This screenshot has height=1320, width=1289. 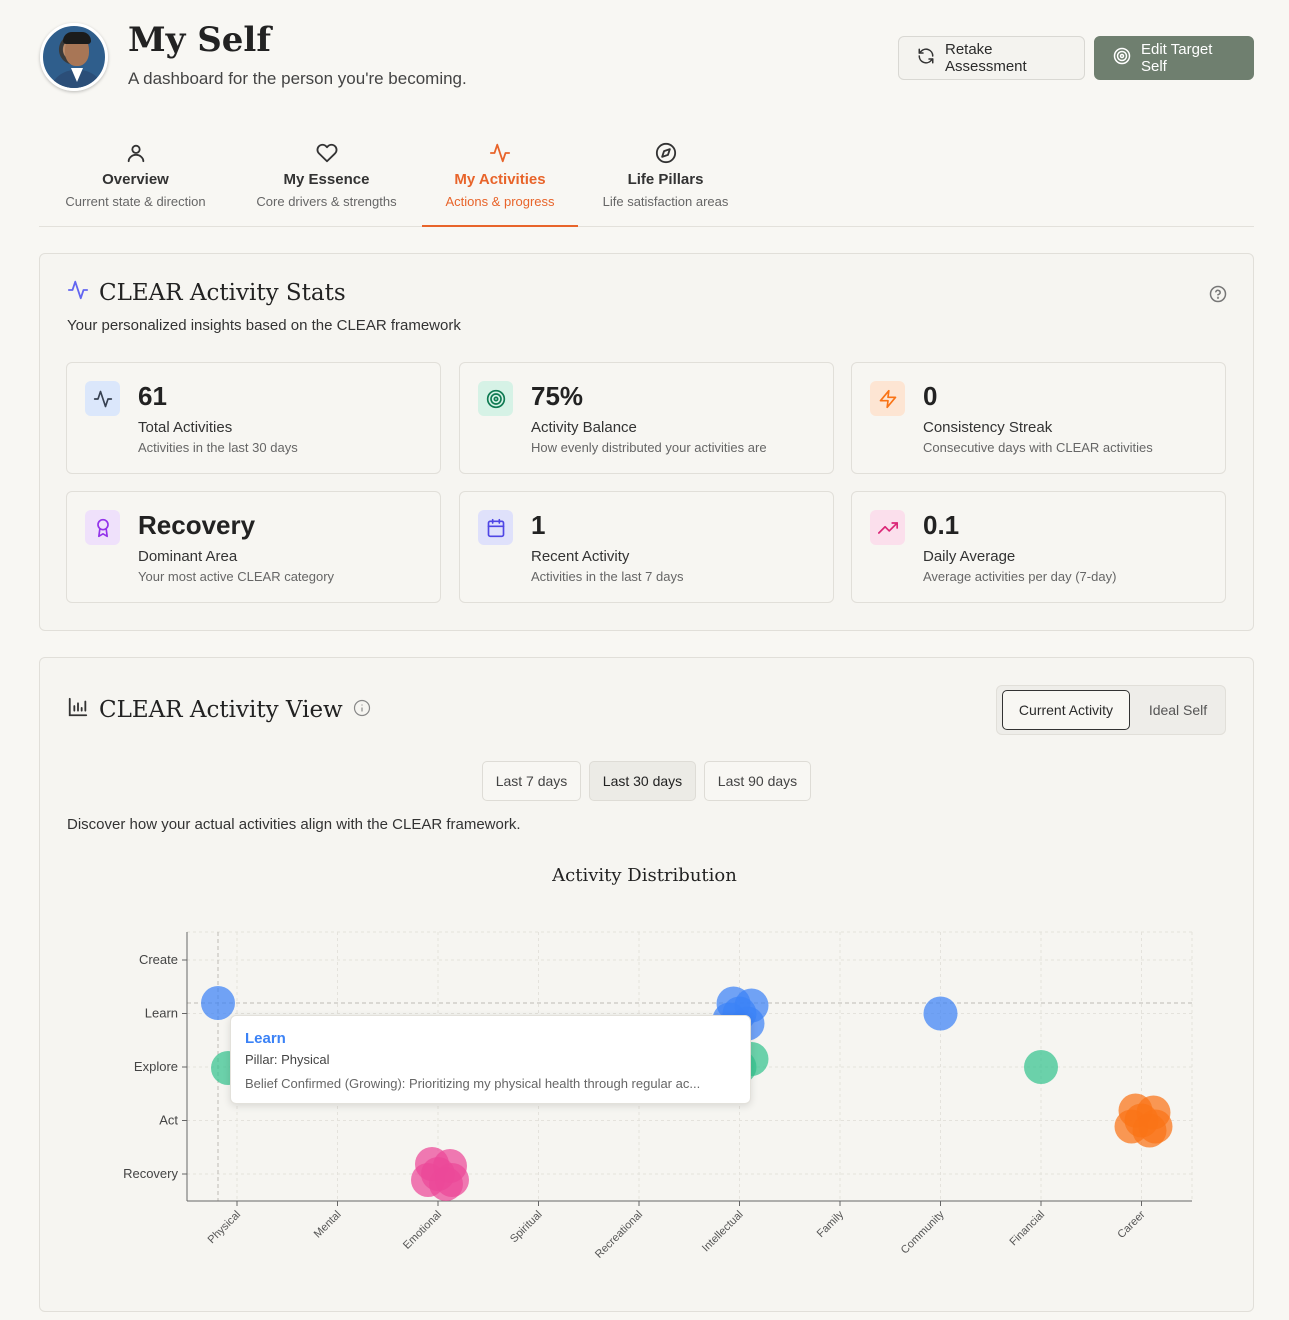 I want to click on view-title: CLEAR Activity View, so click(x=219, y=710).